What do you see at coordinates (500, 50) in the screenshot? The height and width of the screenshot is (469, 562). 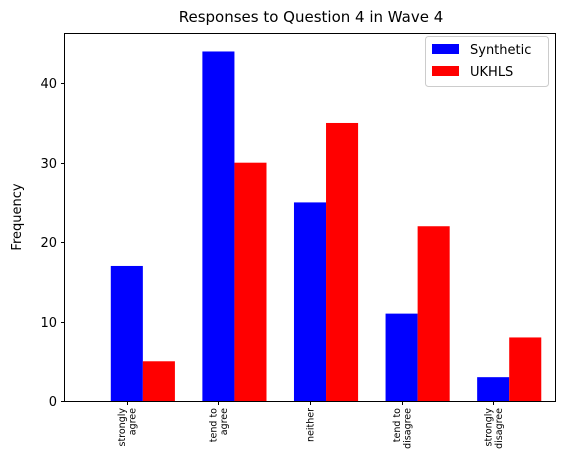 I see `legend-label-synthetic: Synthetic` at bounding box center [500, 50].